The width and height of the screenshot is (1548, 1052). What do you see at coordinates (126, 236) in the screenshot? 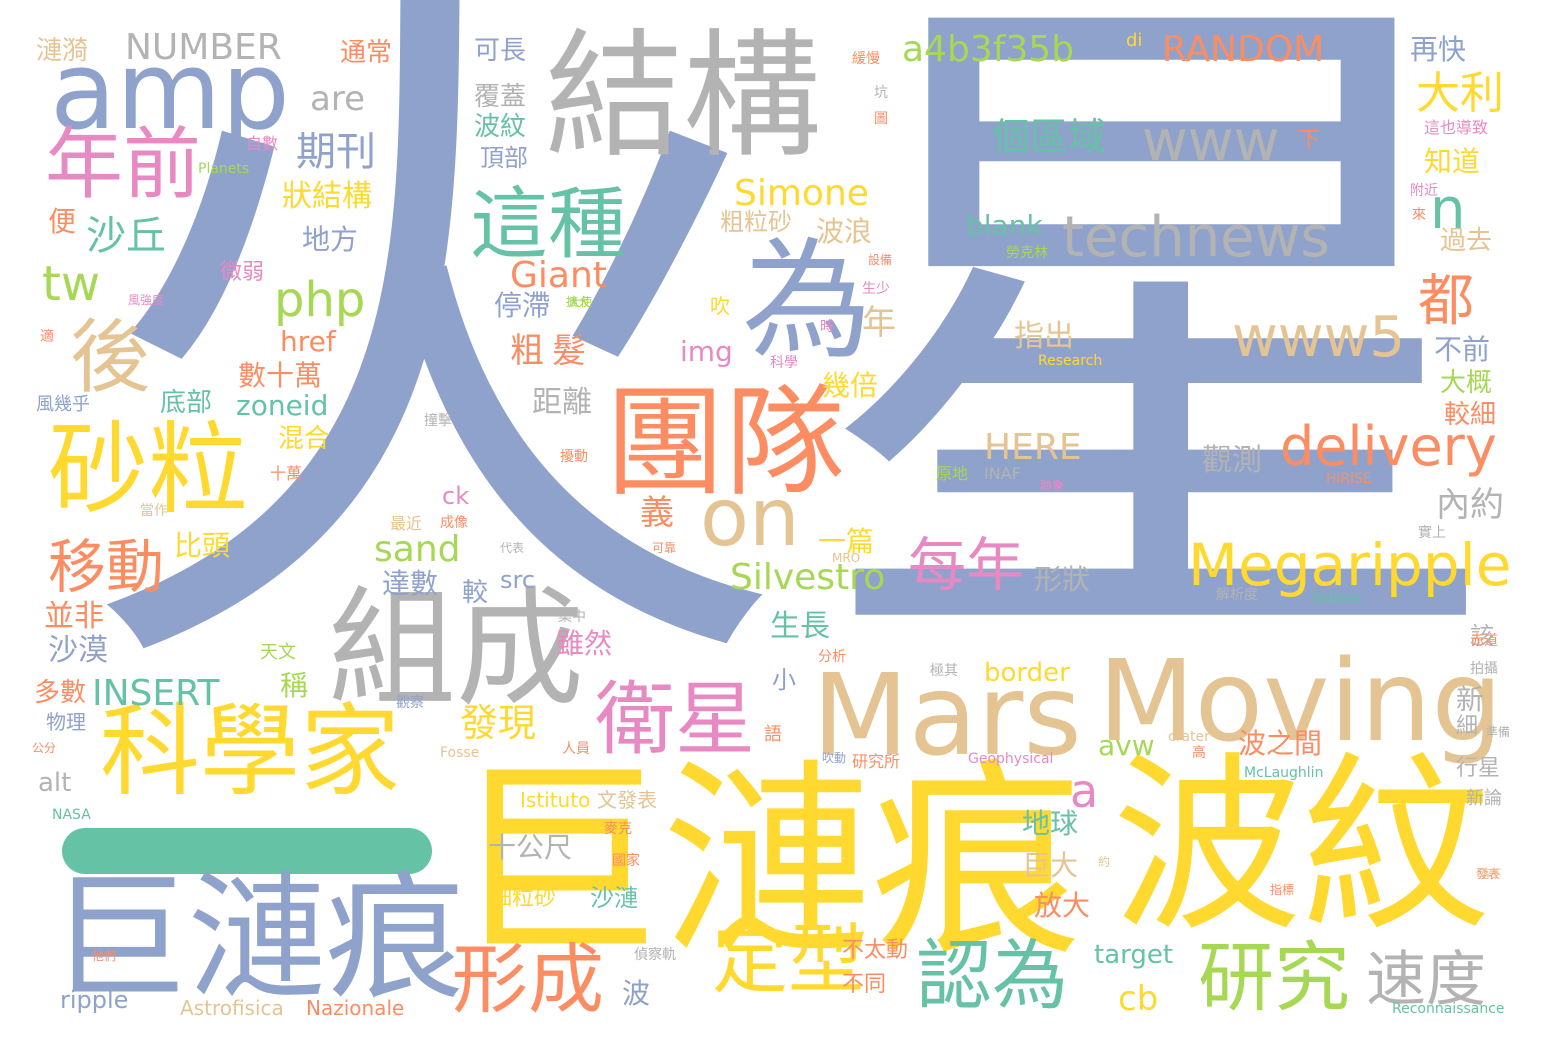
I see `word: 沙丘` at bounding box center [126, 236].